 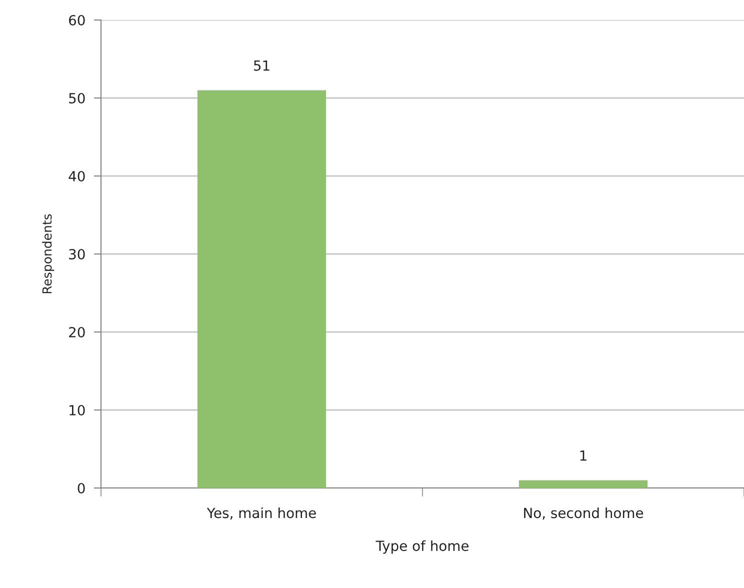 I want to click on y-tick-label: 0, so click(x=81, y=488).